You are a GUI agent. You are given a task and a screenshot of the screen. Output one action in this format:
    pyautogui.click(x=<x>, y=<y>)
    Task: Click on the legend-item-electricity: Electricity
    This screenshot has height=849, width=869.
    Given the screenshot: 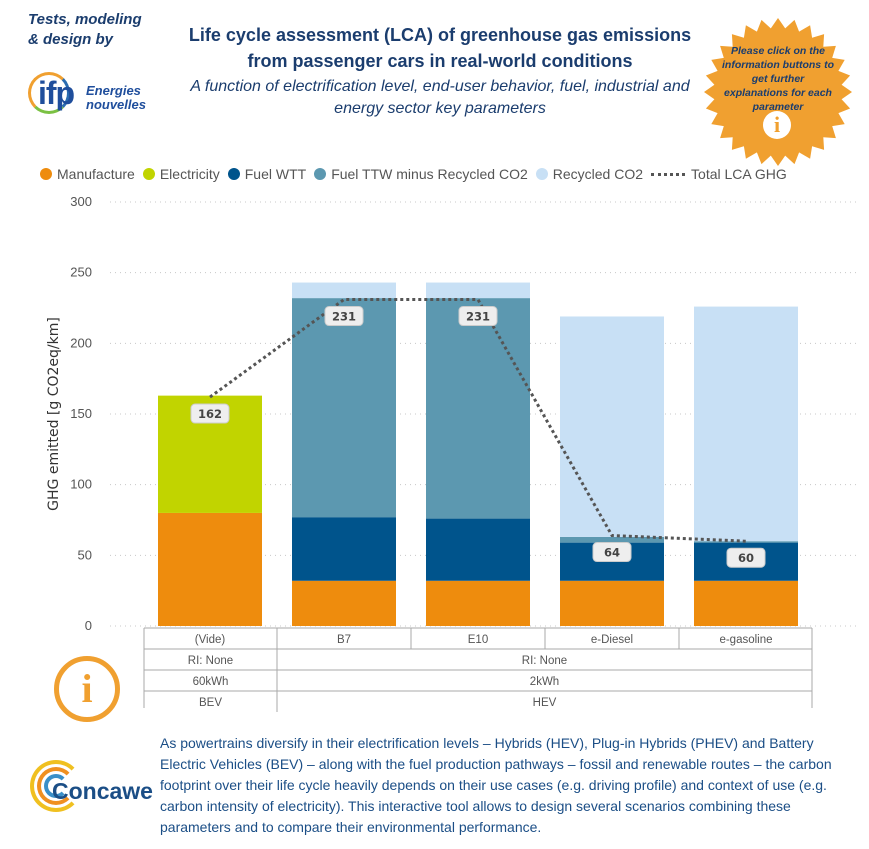 What is the action you would take?
    pyautogui.click(x=181, y=174)
    